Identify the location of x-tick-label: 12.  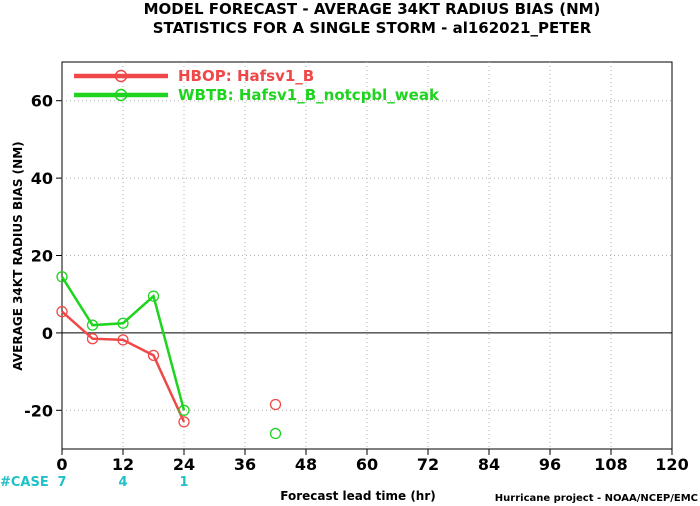
(123, 464).